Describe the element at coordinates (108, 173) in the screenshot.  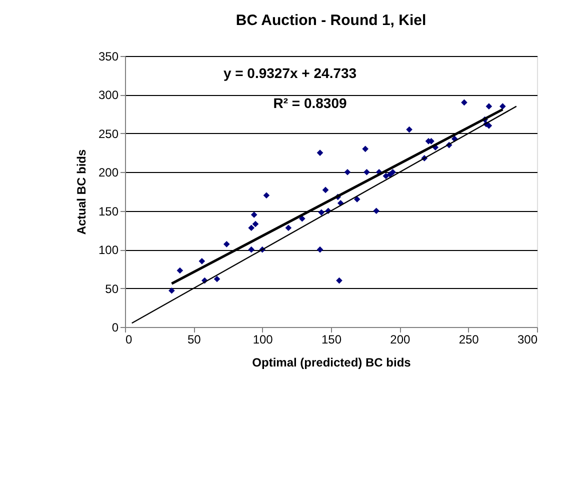
I see `y-tick-label: 200` at that location.